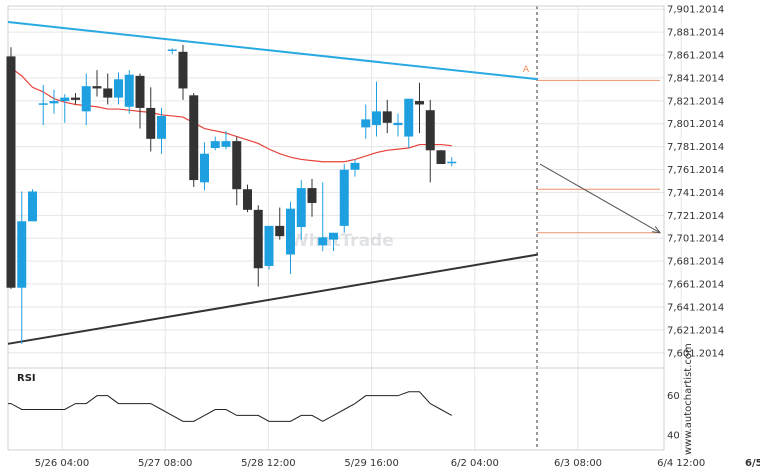  I want to click on y-tick-label: 7,641.2014, so click(695, 307).